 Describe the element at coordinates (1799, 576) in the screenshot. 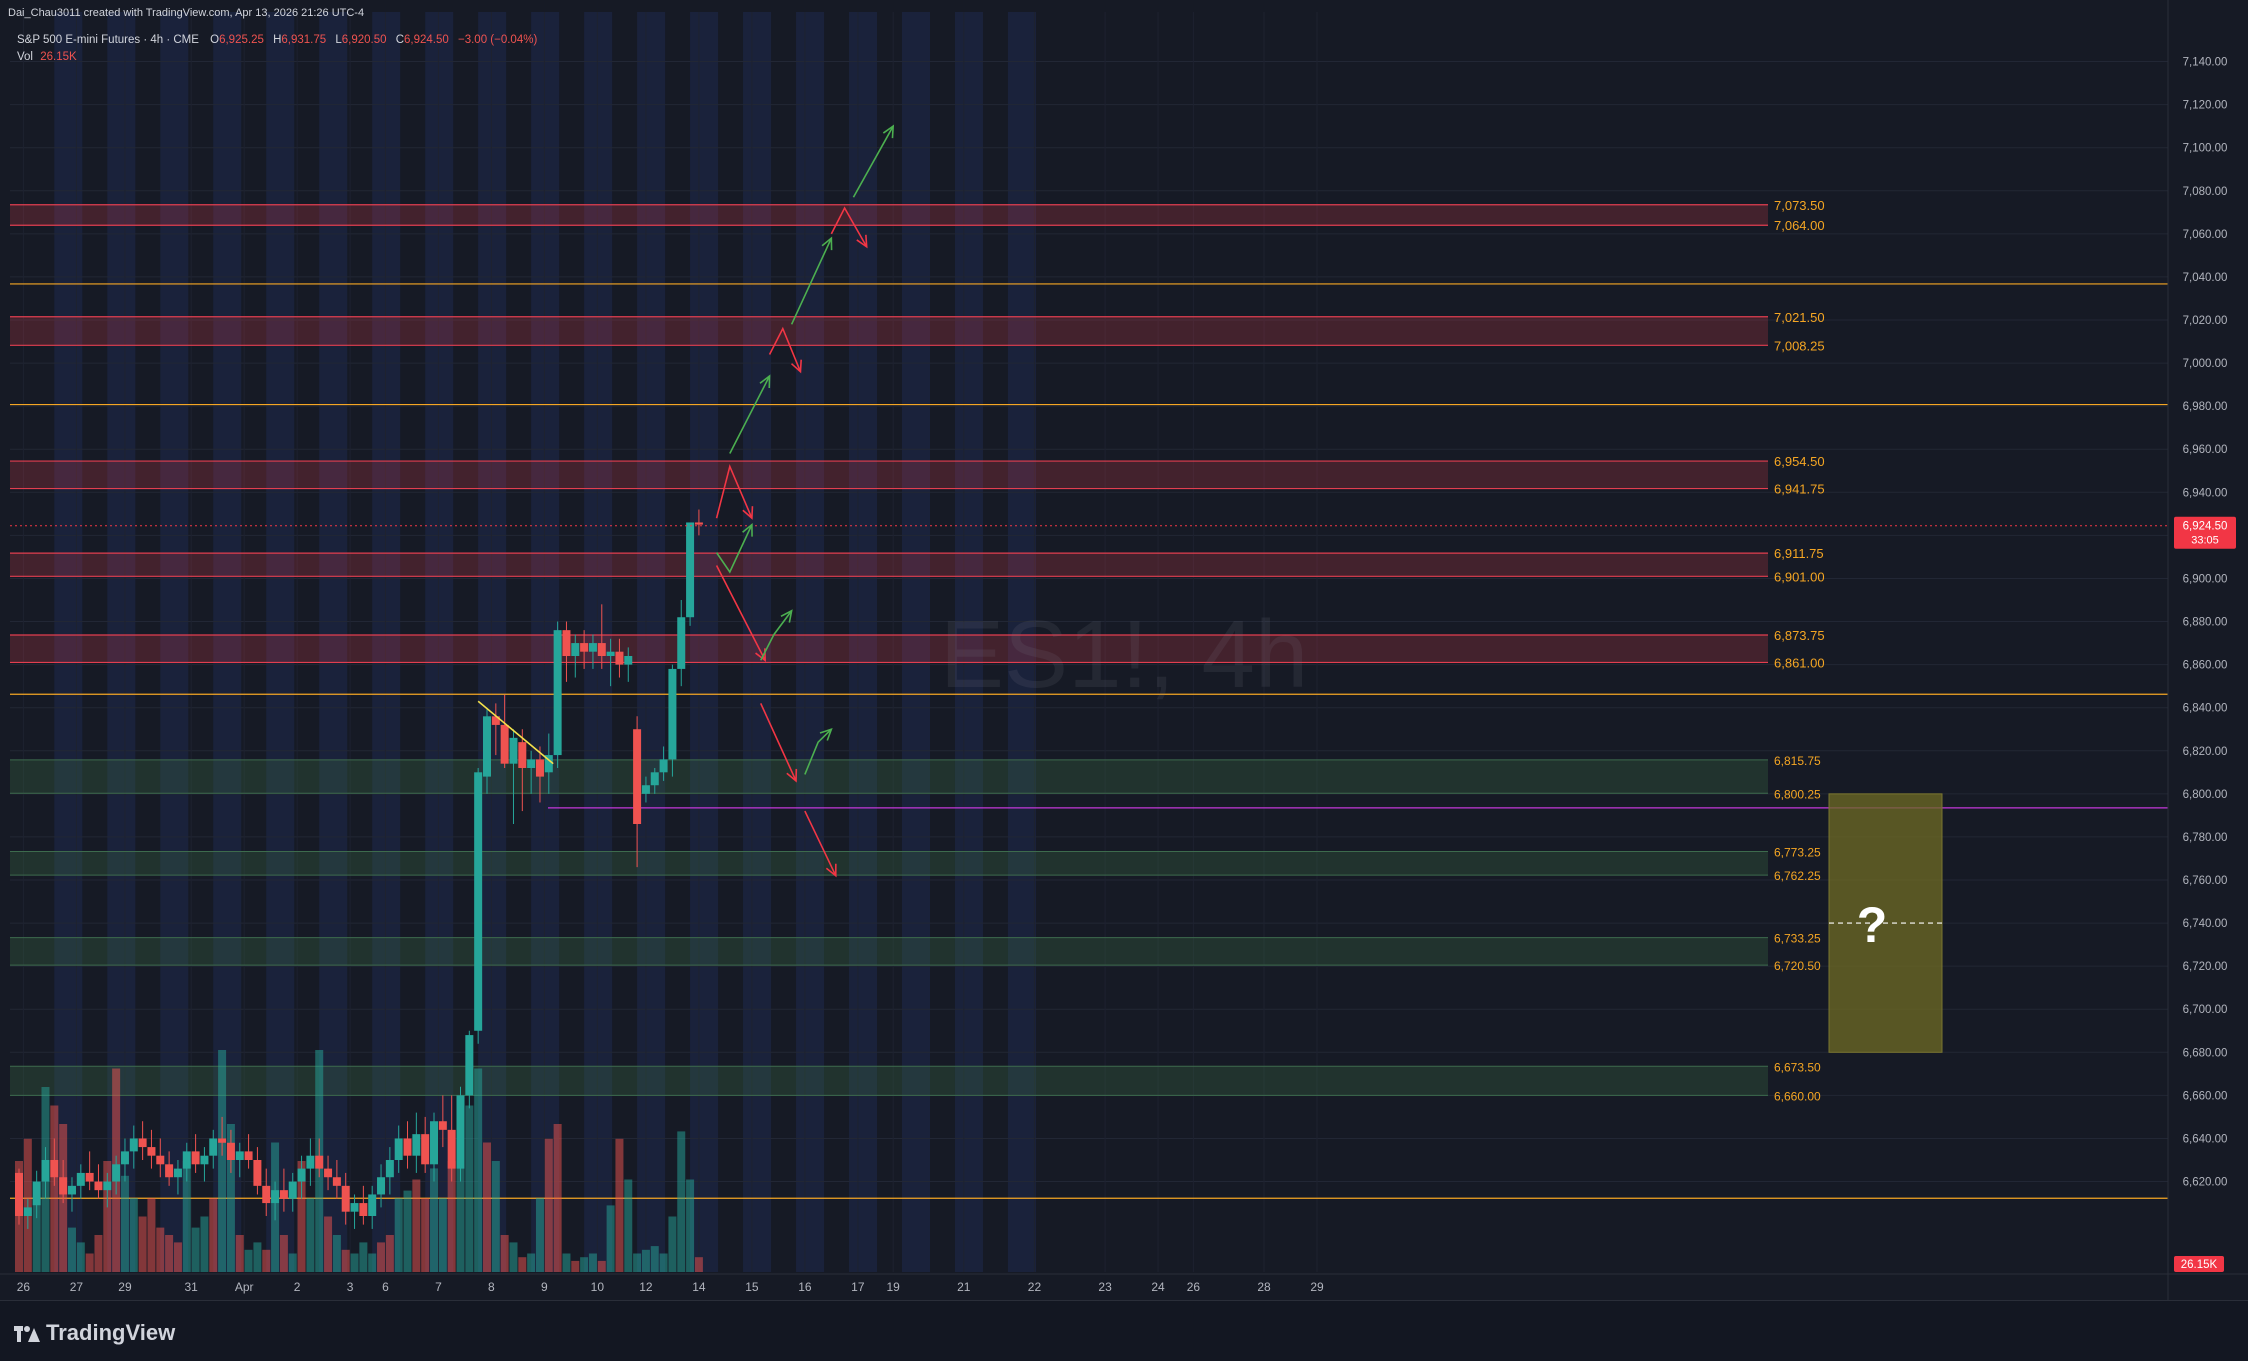

I see `resistance-zone-bottom-label: 6,901.00` at that location.